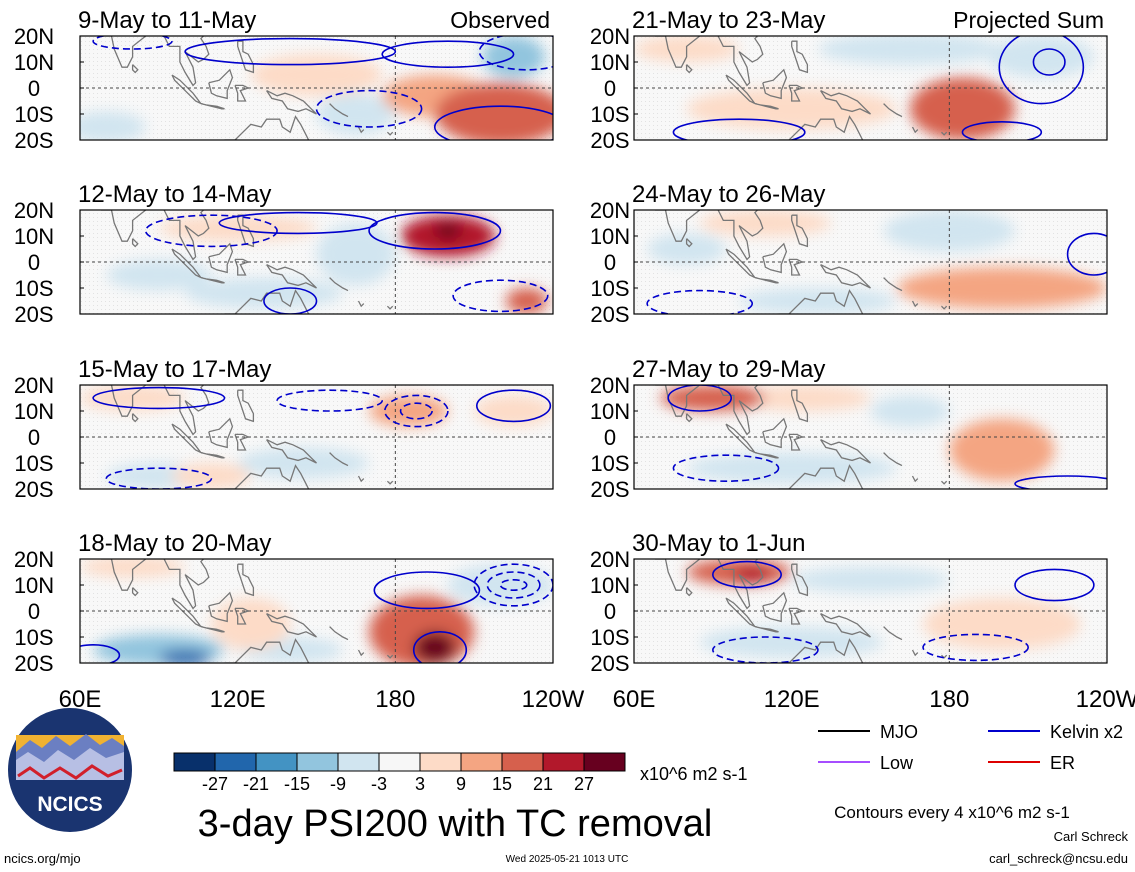  Describe the element at coordinates (857, 434) in the screenshot. I see `anomaly-shading` at that location.